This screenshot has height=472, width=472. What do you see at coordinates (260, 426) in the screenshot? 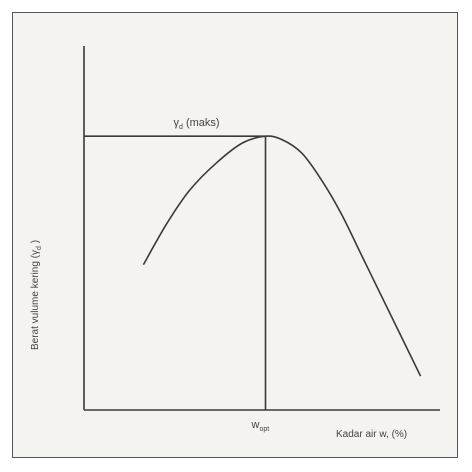
I see `optimum-moisture-label: wopt` at bounding box center [260, 426].